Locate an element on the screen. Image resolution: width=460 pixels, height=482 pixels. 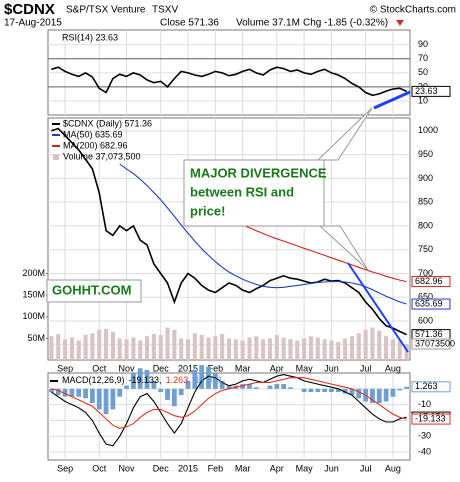
y-tick-label: 600 is located at coordinates (425, 320).